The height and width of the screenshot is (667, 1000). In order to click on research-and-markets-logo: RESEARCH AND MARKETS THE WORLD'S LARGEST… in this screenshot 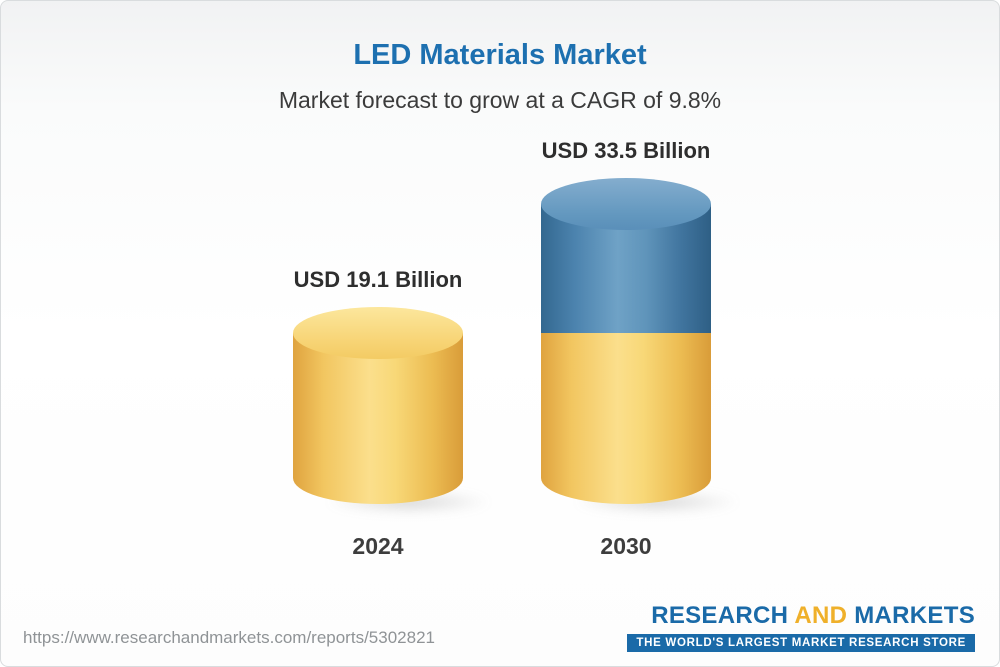, I will do `click(801, 627)`.